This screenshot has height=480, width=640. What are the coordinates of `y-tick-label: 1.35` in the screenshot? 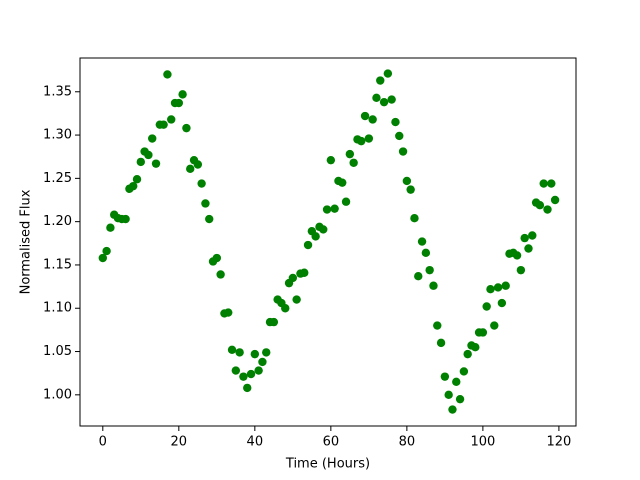 It's located at (57, 91).